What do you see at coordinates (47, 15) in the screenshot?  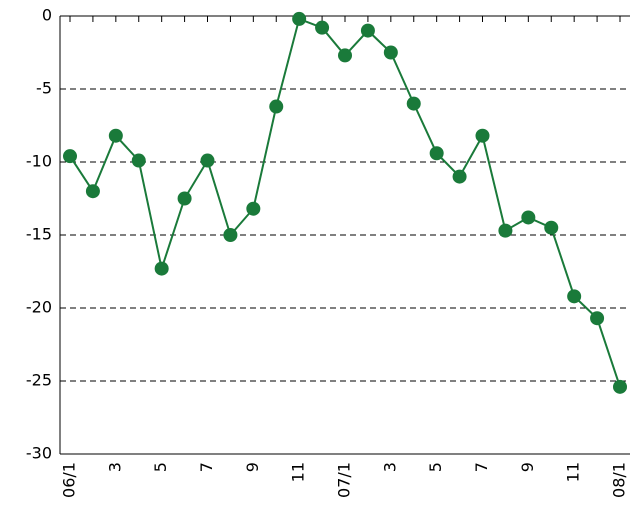 I see `y-tick-label: 0` at bounding box center [47, 15].